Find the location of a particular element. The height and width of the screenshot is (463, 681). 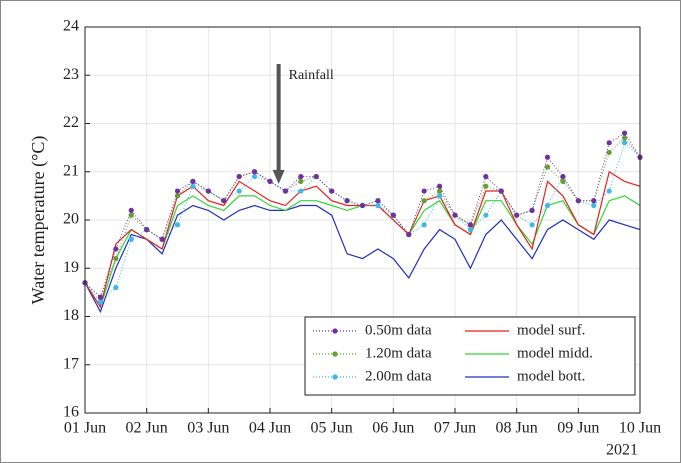

x-tick-label: 08 Jun is located at coordinates (517, 428).